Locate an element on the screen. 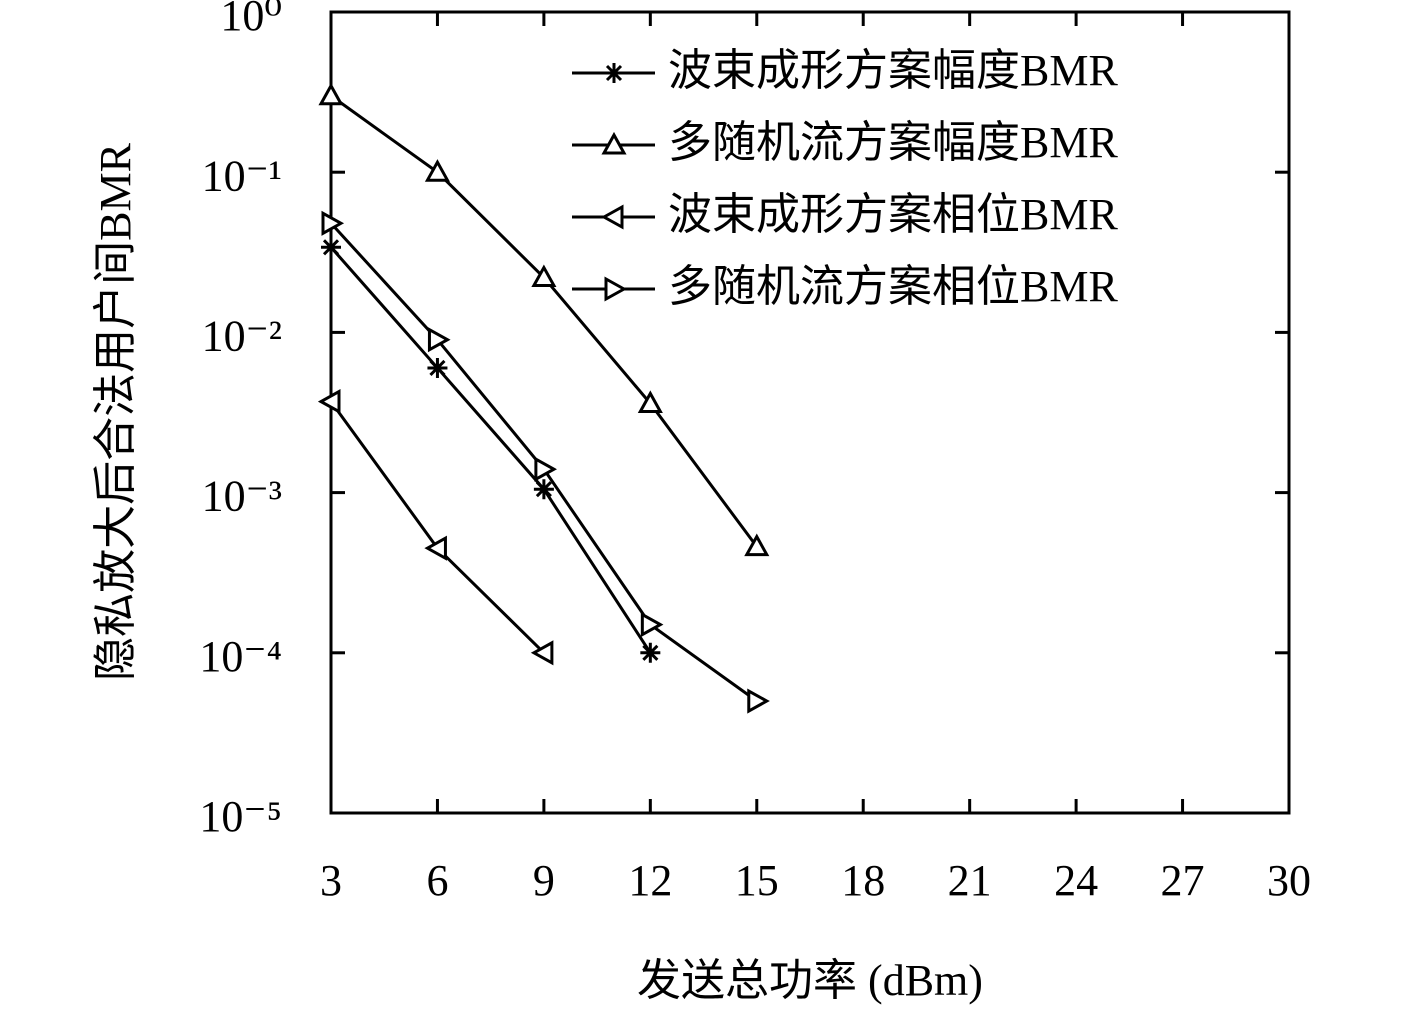  x-tick-label: 9 is located at coordinates (544, 880).